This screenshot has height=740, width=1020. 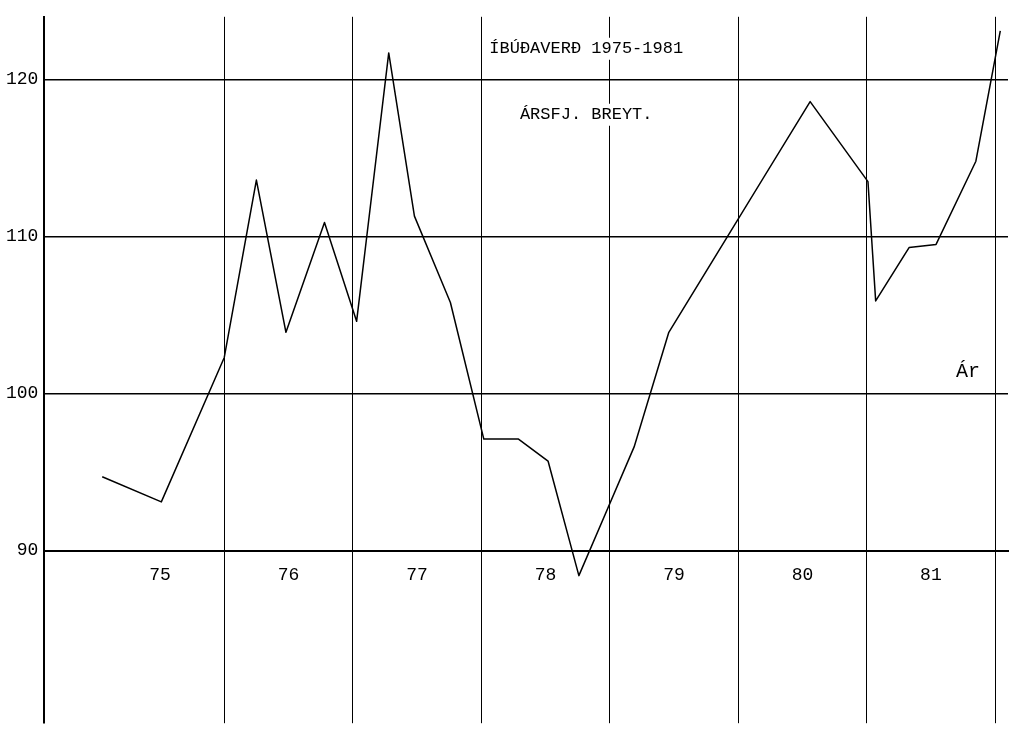 I want to click on x-axis-title: Ár, so click(x=968, y=371).